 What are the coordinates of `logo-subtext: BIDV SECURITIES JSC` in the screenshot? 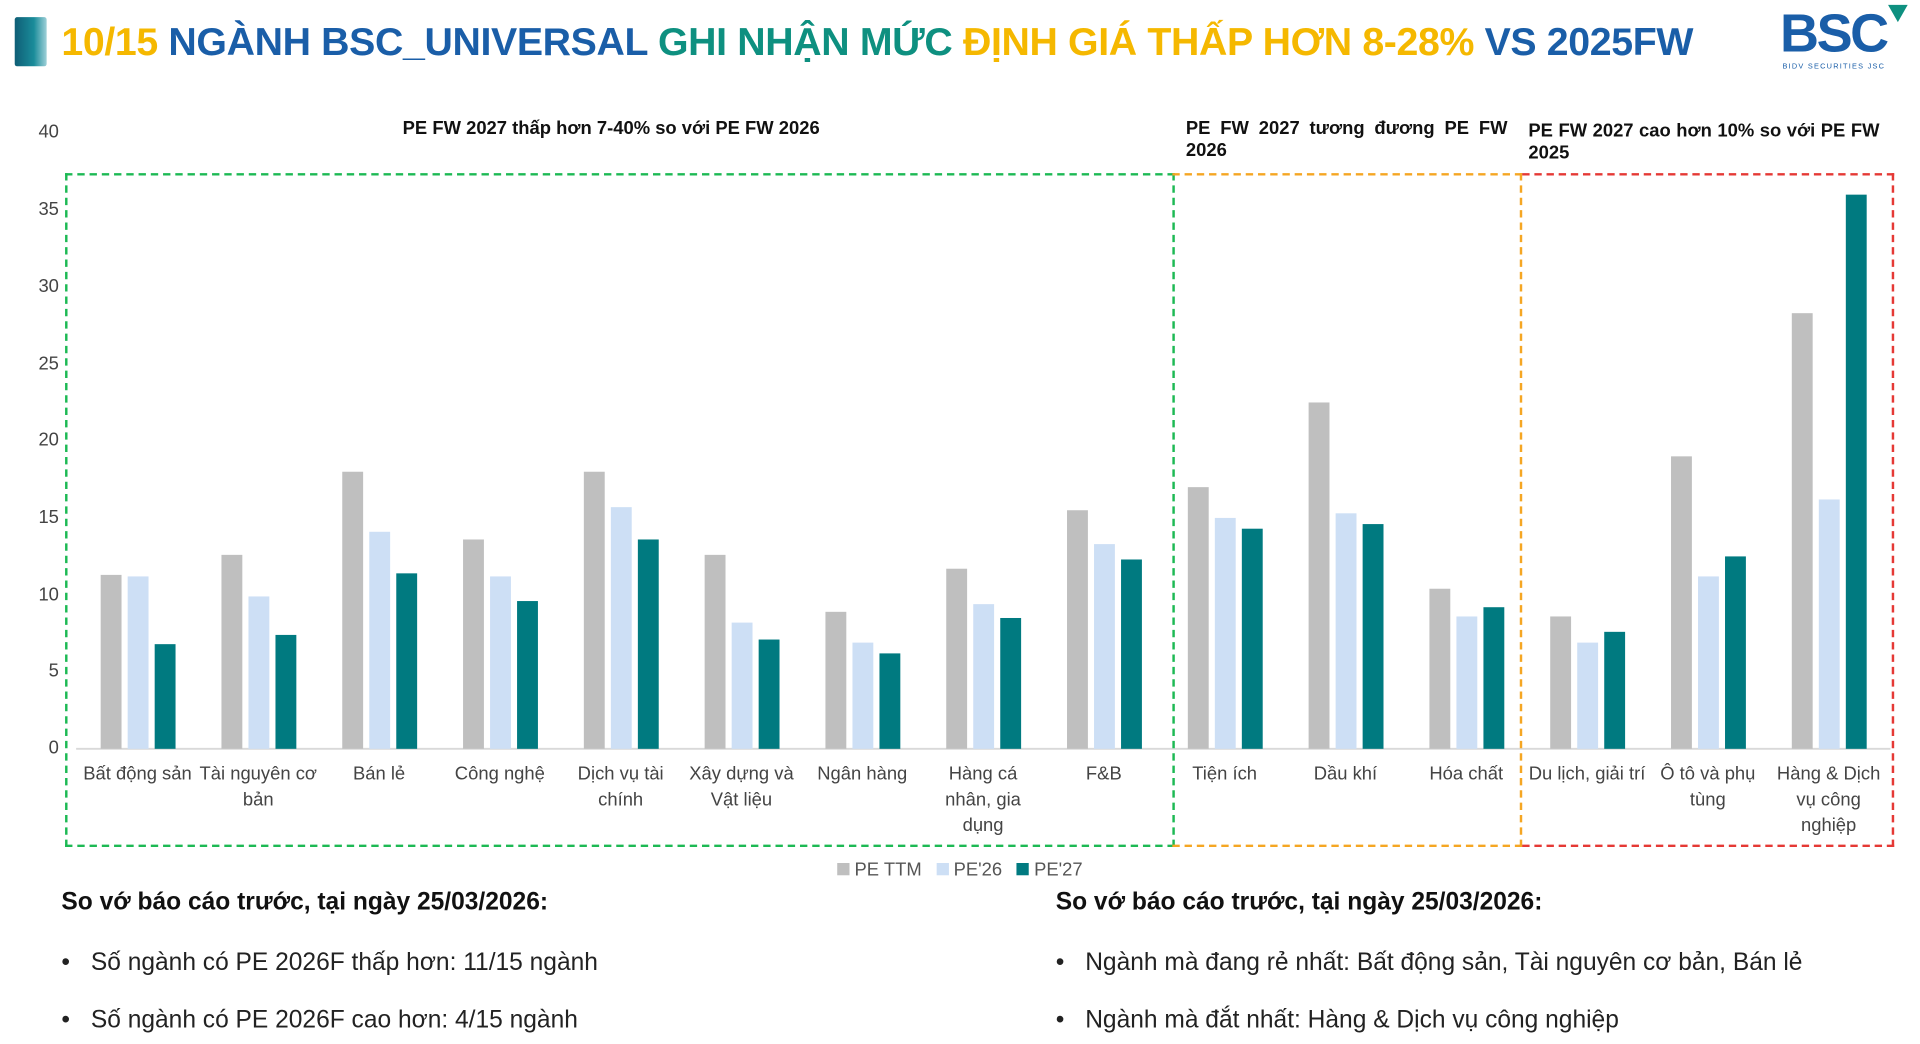 It's located at (1834, 67).